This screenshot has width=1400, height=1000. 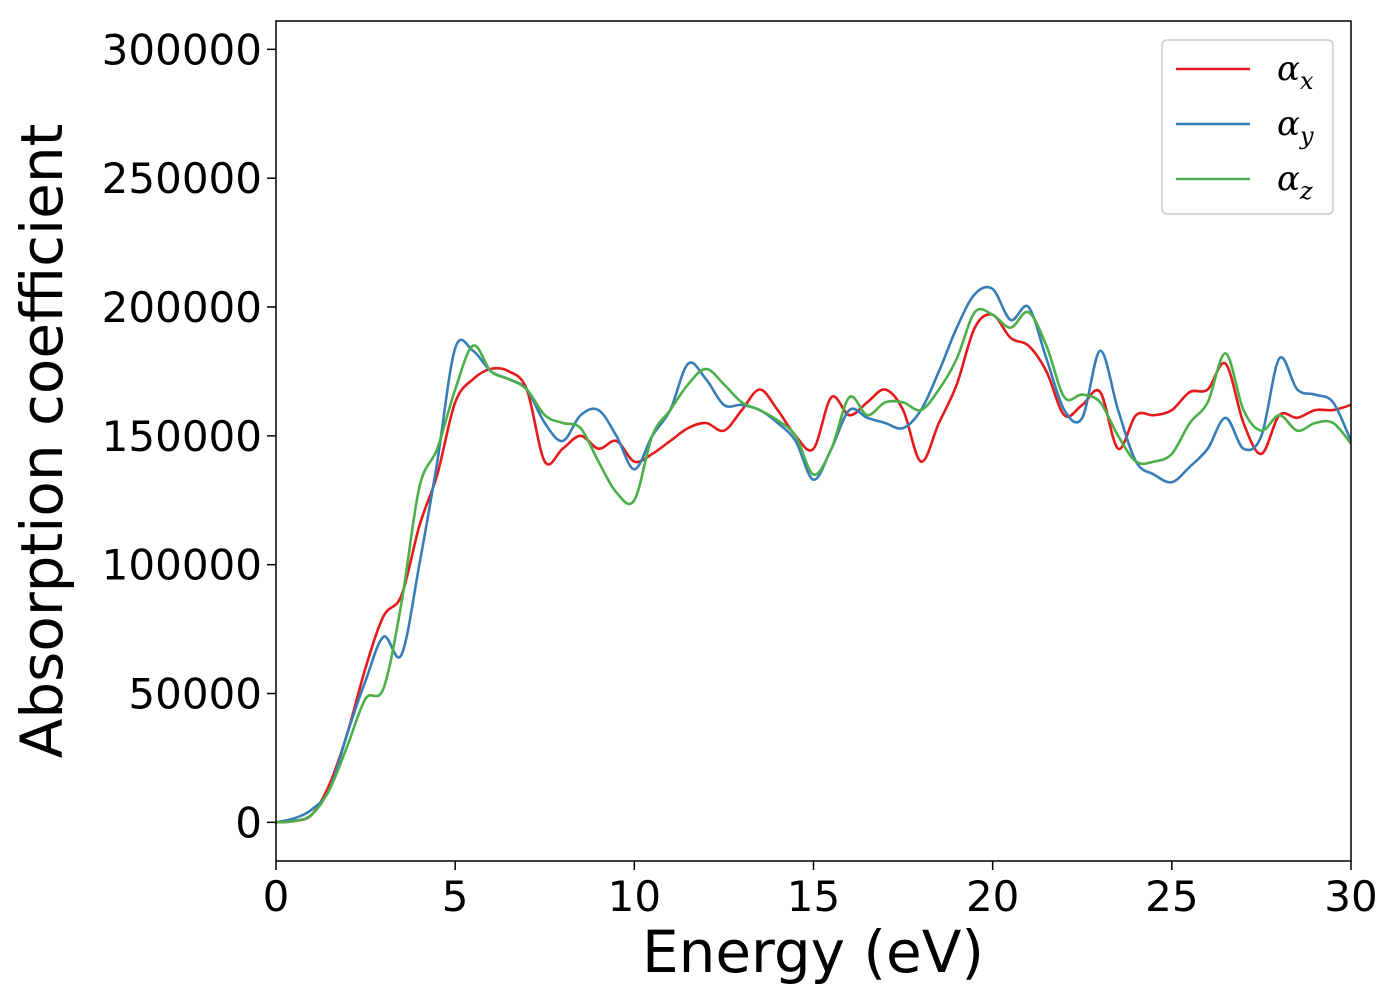 I want to click on y-axis: 0 50000 100000 150000 200000 250000 300000, so click(x=189, y=436).